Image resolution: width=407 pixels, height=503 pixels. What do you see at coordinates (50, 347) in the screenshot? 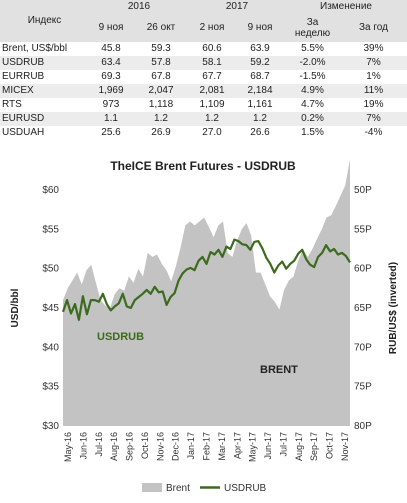
I see `y-tick-left: $40` at bounding box center [50, 347].